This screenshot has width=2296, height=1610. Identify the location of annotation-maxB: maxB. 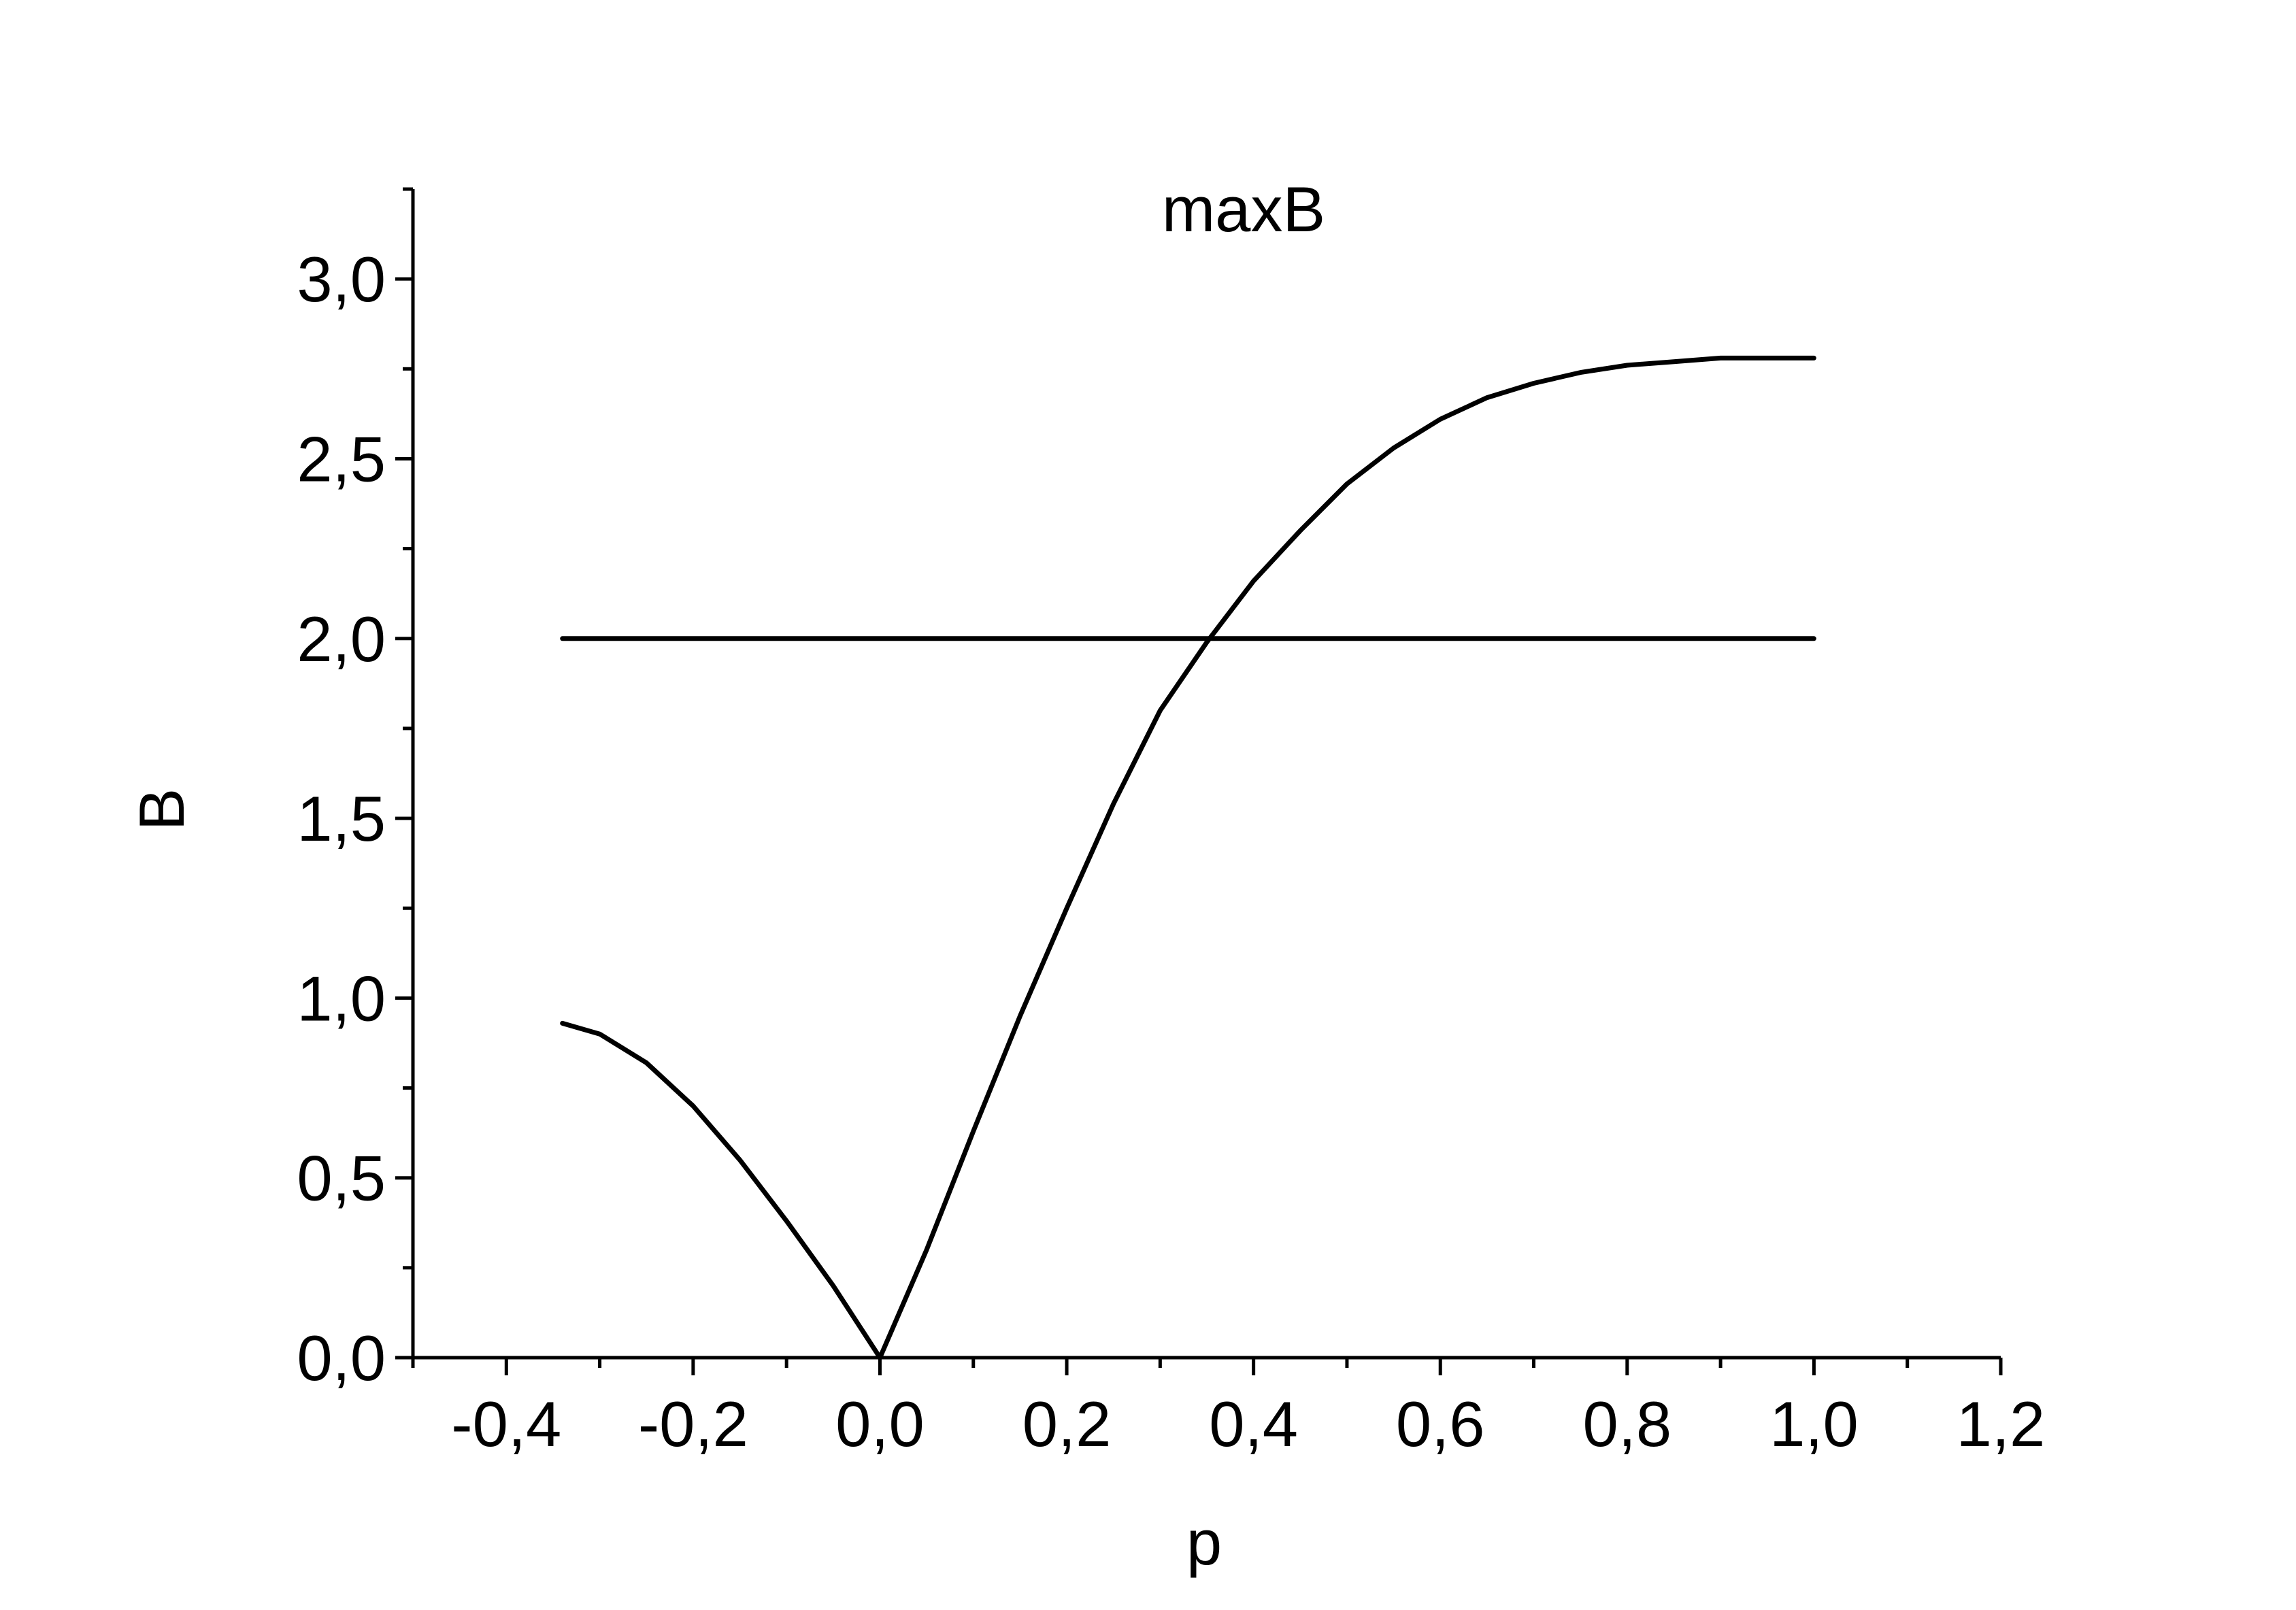
(1243, 209).